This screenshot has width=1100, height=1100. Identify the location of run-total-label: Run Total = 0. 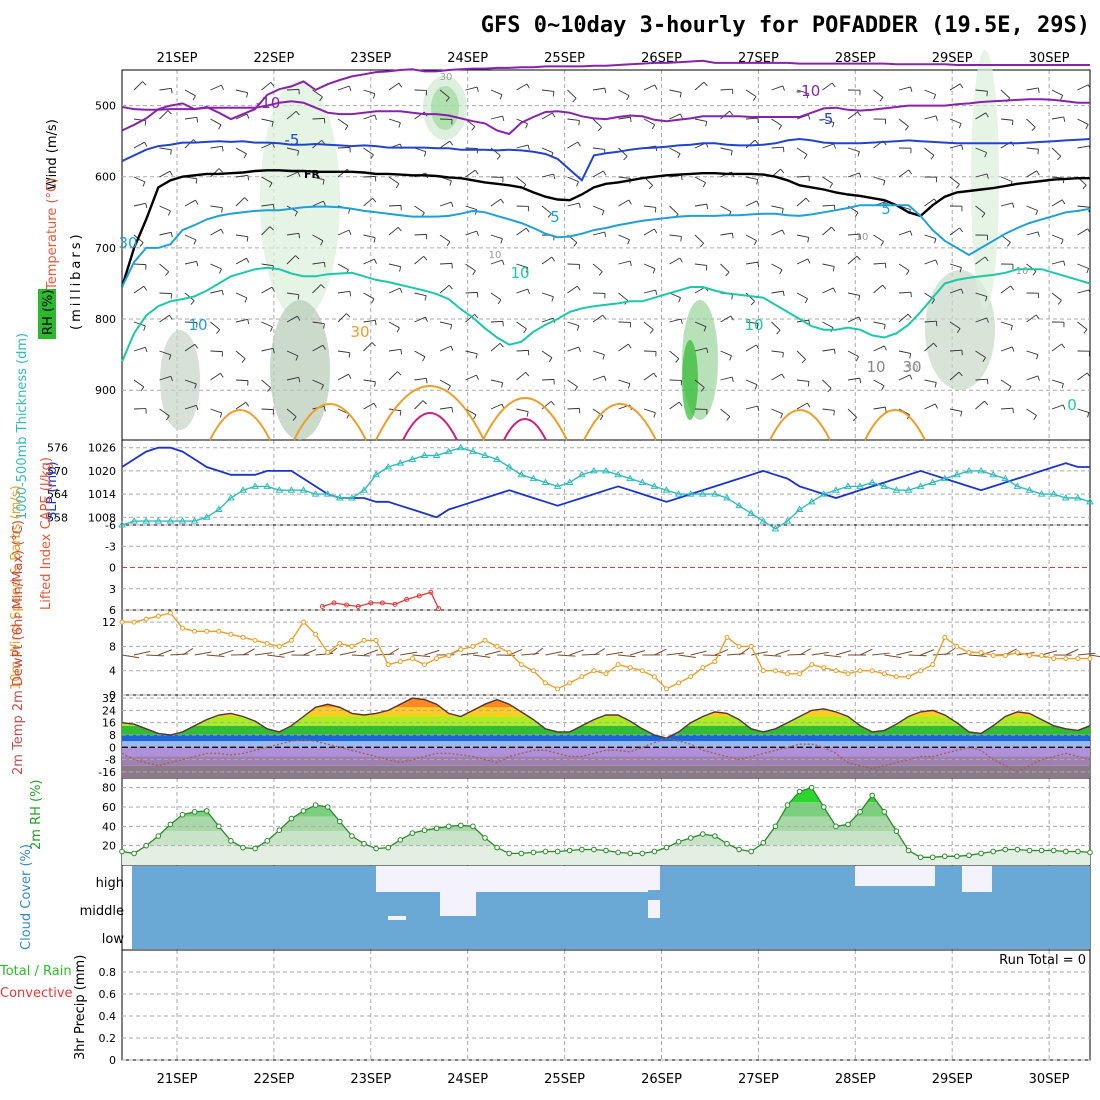
(1042, 960).